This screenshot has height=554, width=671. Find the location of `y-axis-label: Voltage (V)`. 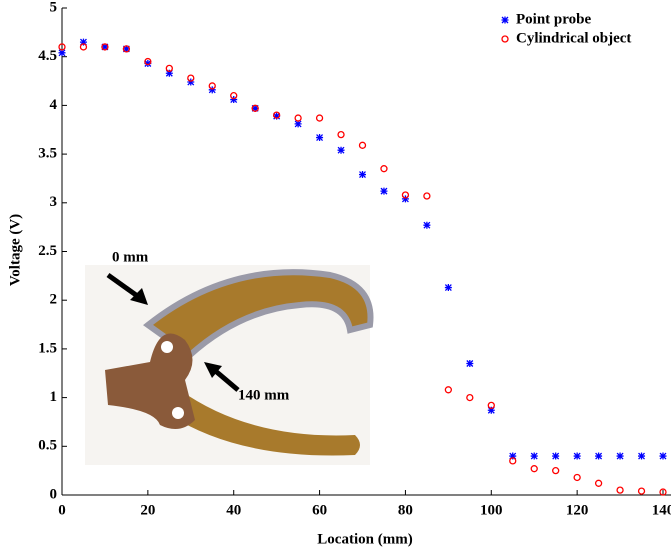

y-axis-label: Voltage (V) is located at coordinates (15, 250).